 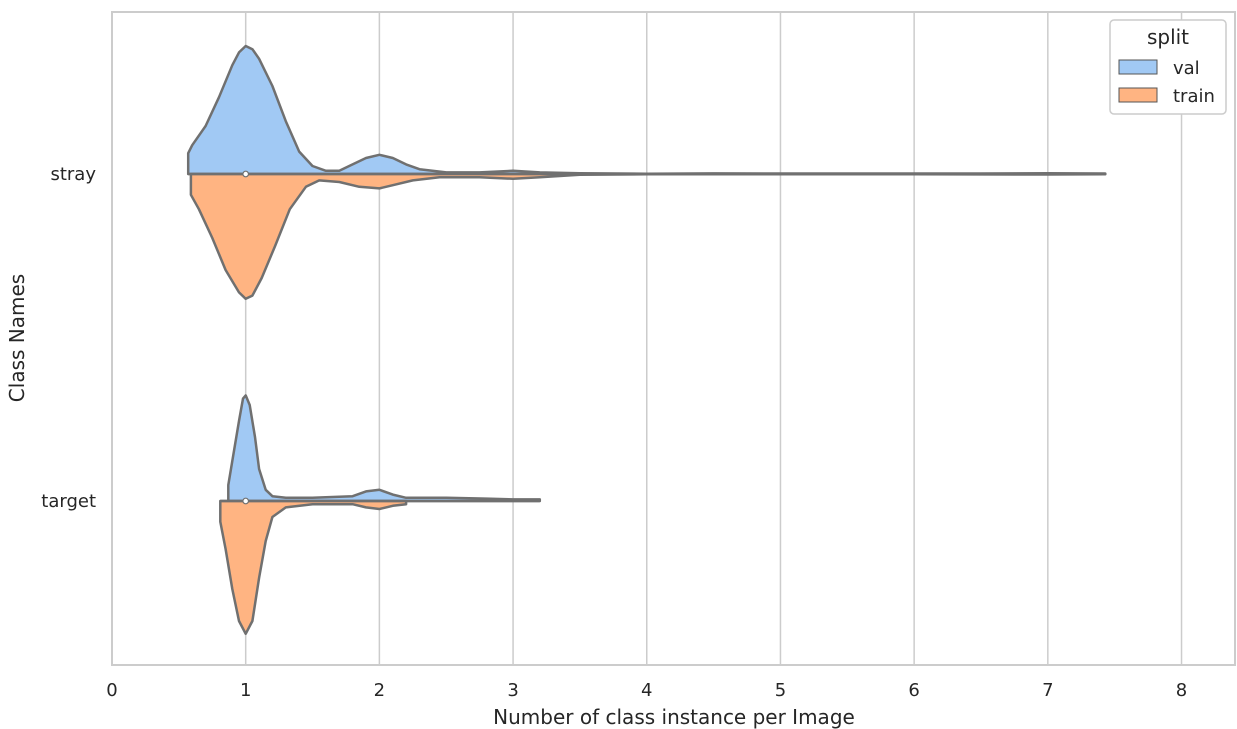 What do you see at coordinates (379, 690) in the screenshot?
I see `x-tick-label: 2` at bounding box center [379, 690].